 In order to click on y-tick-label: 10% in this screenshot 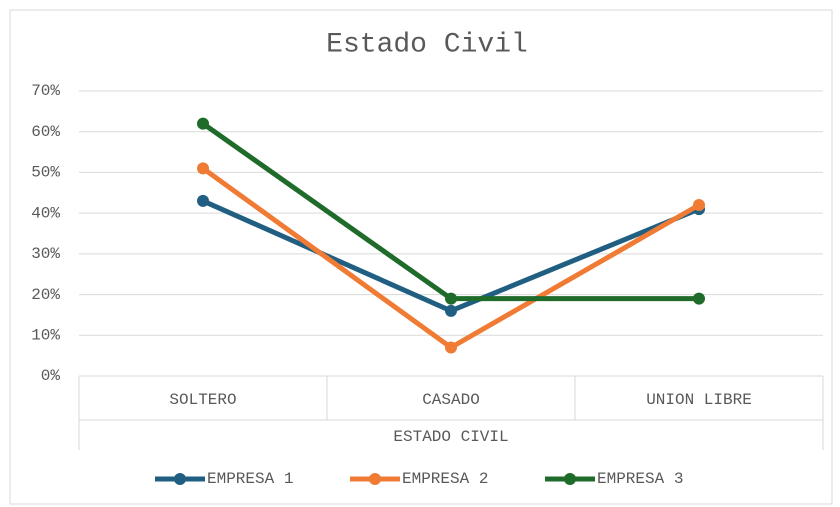, I will do `click(45, 336)`.